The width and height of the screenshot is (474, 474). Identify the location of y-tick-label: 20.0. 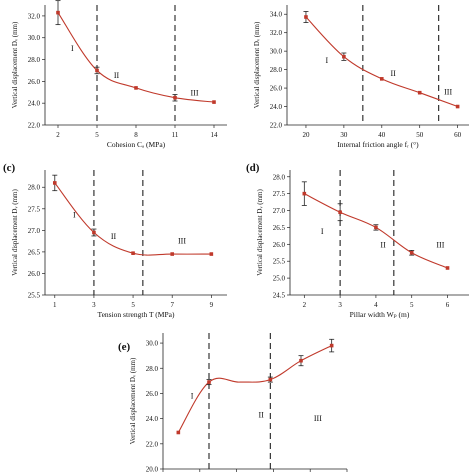
(152, 470).